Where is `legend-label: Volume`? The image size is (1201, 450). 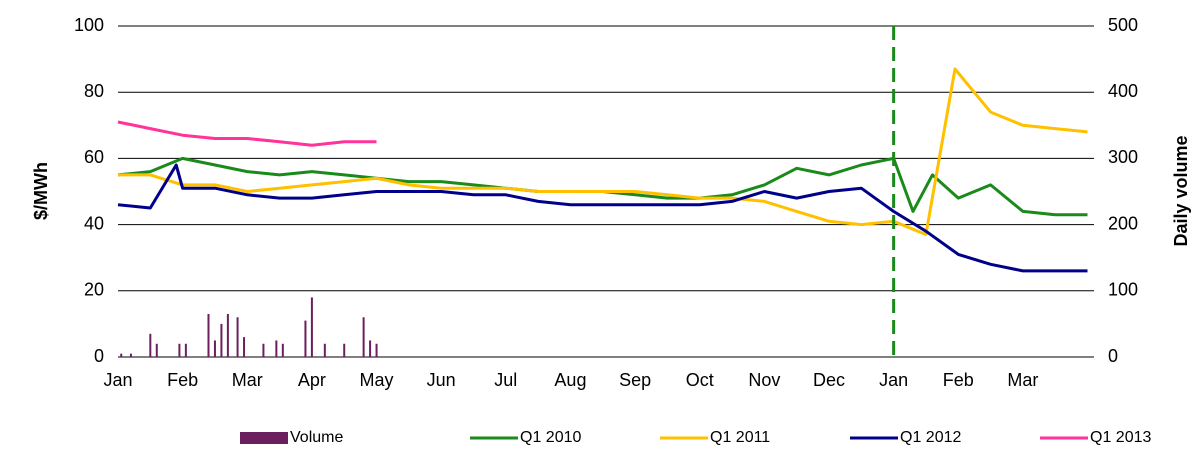
legend-label: Volume is located at coordinates (316, 437).